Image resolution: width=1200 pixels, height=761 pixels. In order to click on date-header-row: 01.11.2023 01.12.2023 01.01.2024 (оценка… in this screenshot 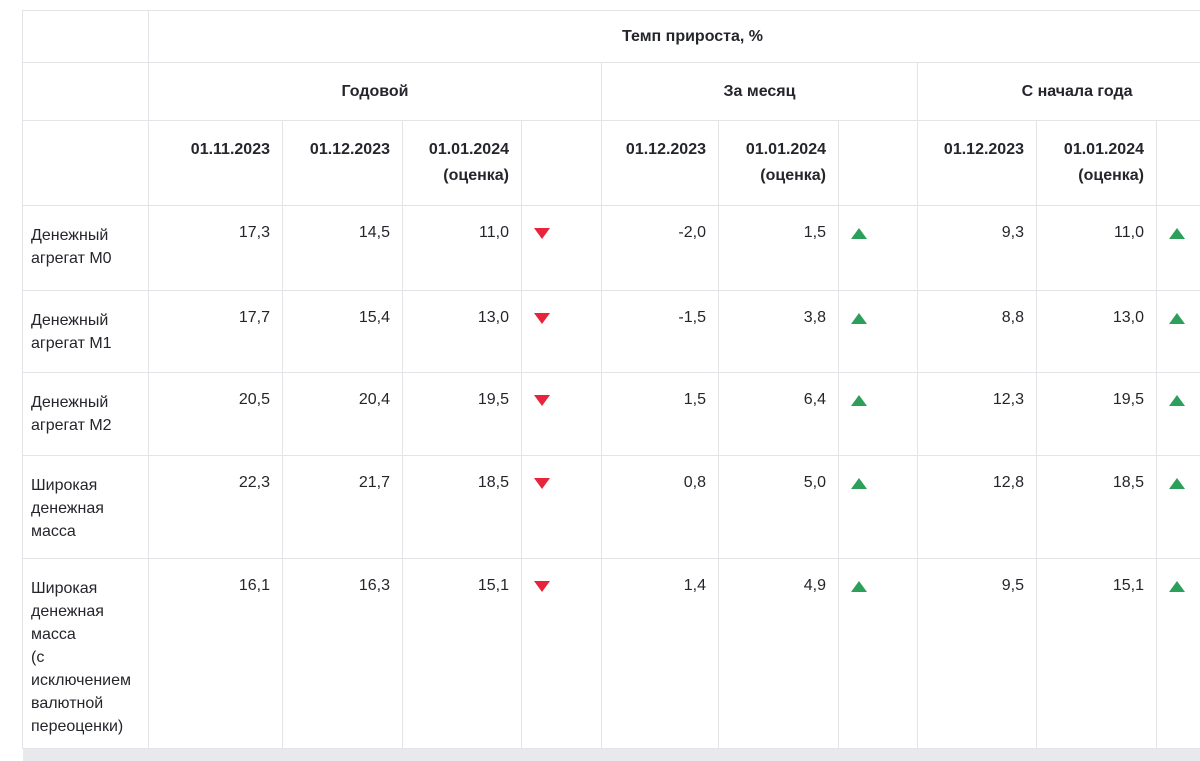, I will do `click(611, 163)`.